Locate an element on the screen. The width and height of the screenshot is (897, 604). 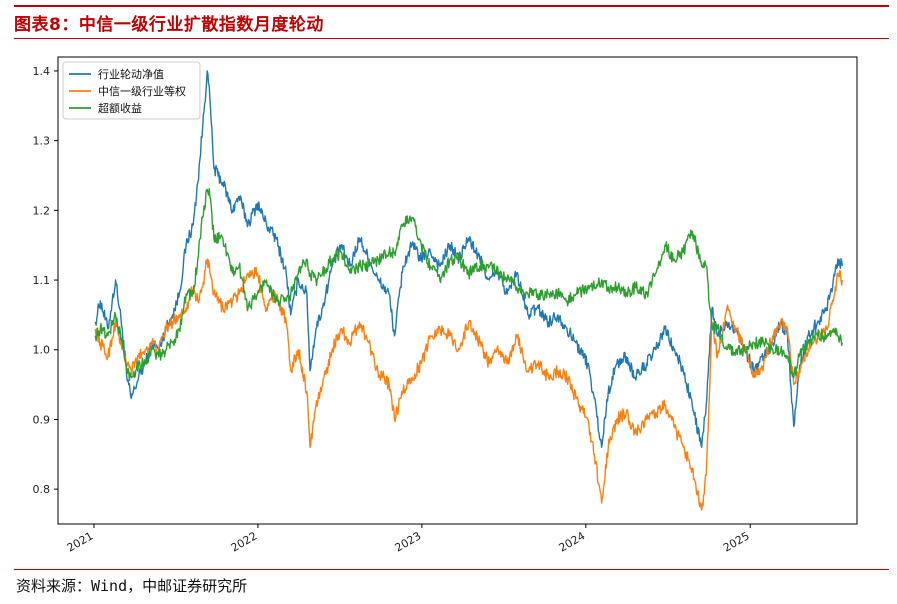
x-tick-label: 2021 is located at coordinates (80, 541).